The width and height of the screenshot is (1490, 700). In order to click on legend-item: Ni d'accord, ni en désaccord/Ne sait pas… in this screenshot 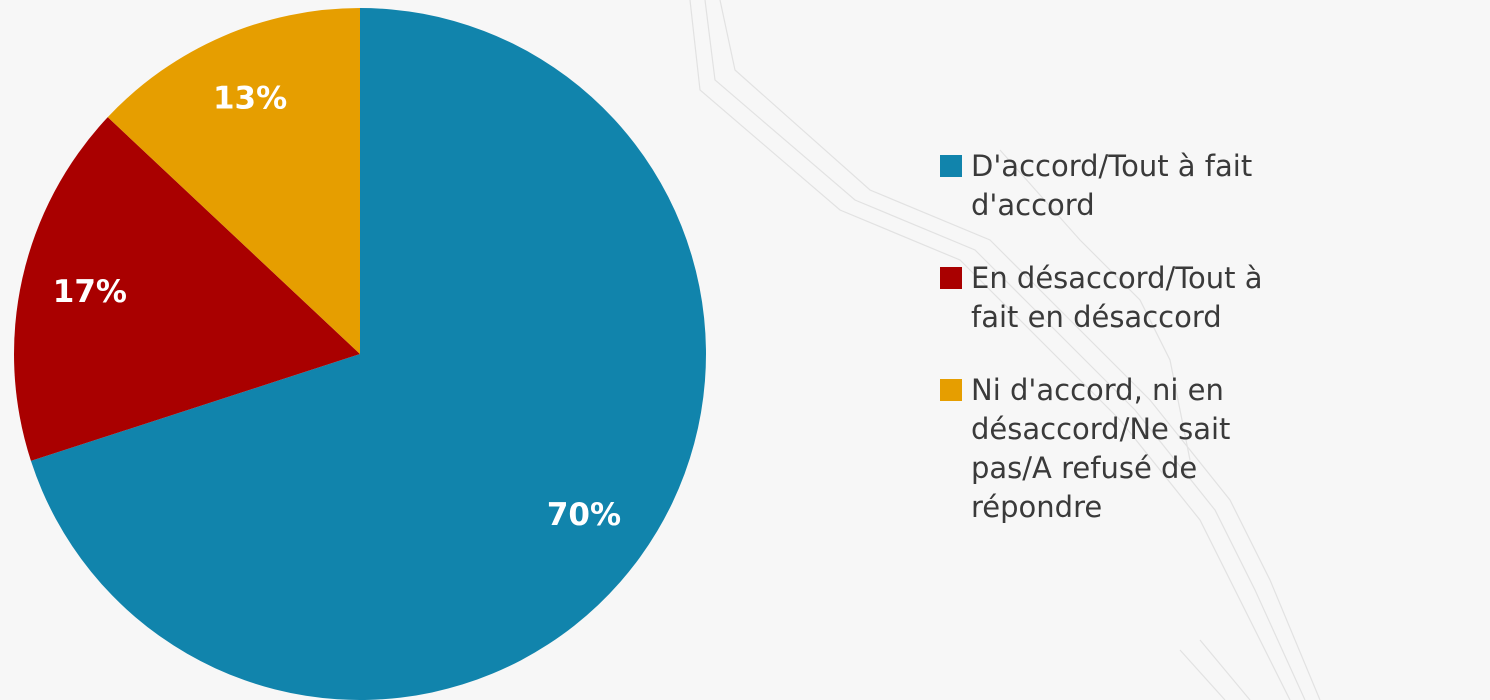, I will do `click(1210, 449)`.